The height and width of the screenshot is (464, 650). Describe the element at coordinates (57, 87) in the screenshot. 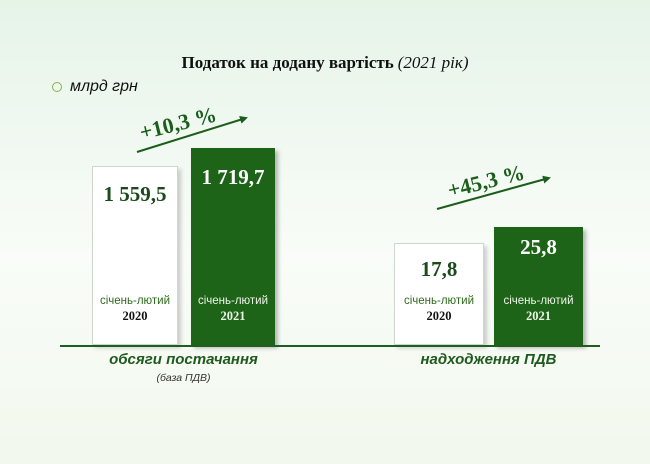

I see `circle-bullet-icon` at that location.